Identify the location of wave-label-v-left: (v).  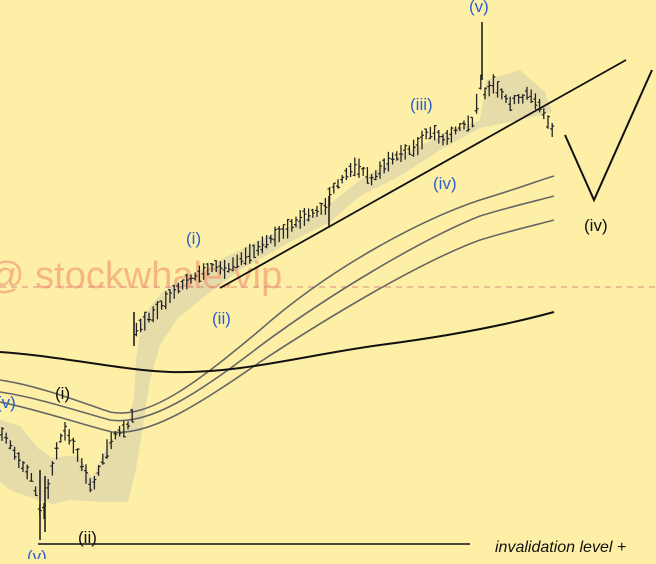
(8, 402).